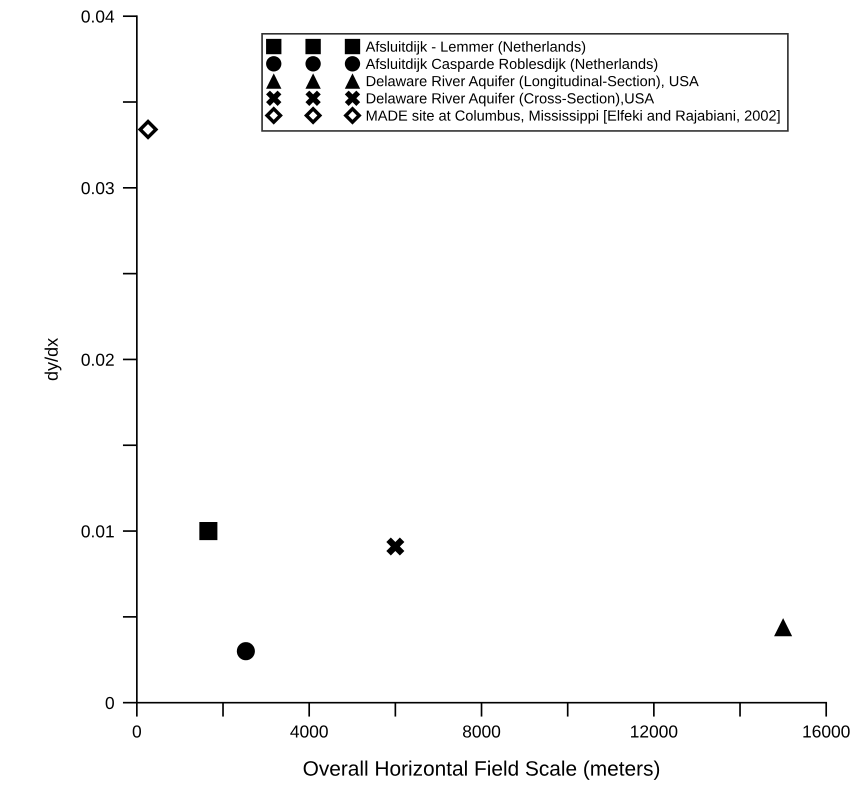  What do you see at coordinates (98, 360) in the screenshot?
I see `y-tick-label: 0.02` at bounding box center [98, 360].